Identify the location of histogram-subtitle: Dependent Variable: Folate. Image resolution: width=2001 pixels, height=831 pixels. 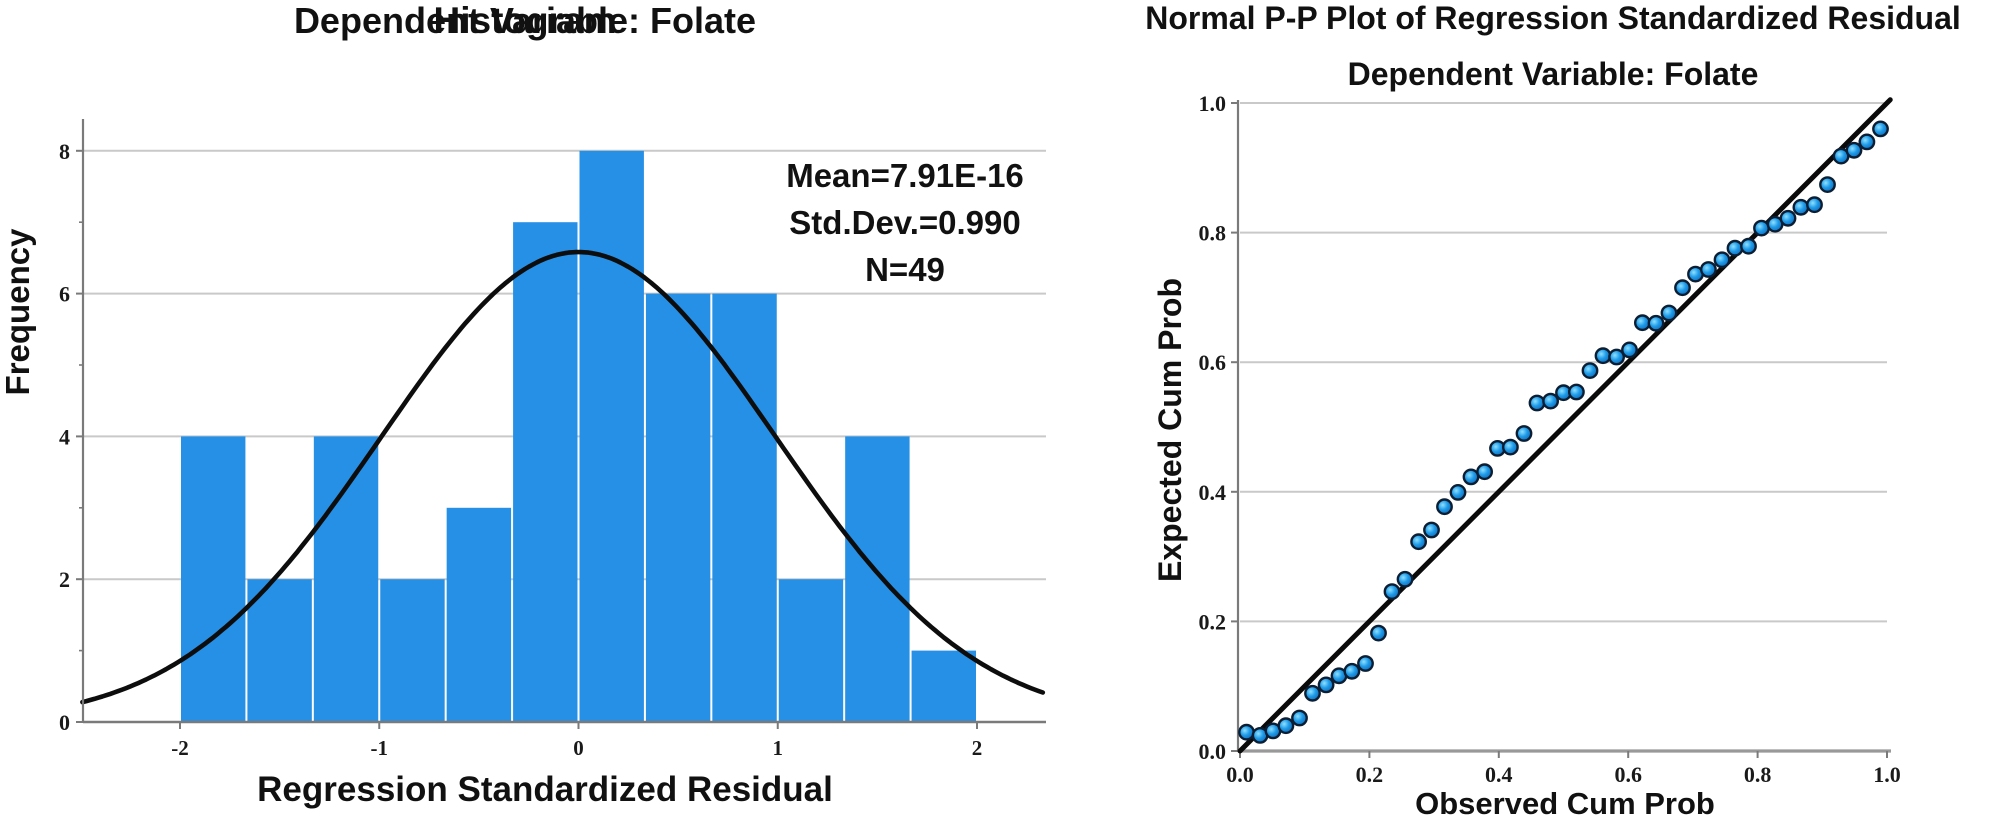
(525, 20).